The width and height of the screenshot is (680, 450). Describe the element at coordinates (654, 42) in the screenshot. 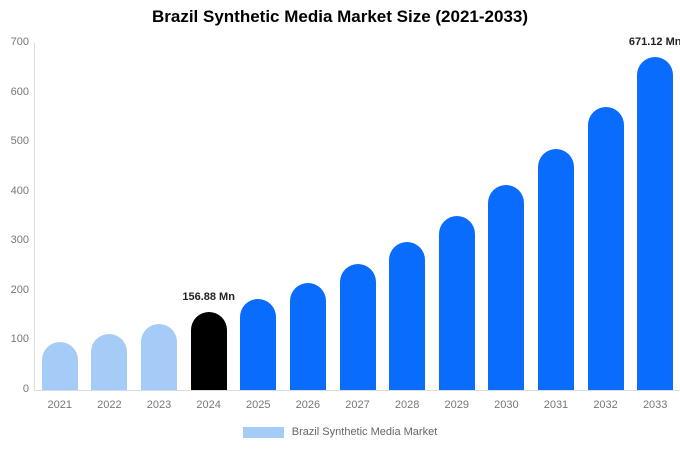

I see `value-label-2033: 671.12 Mn` at that location.